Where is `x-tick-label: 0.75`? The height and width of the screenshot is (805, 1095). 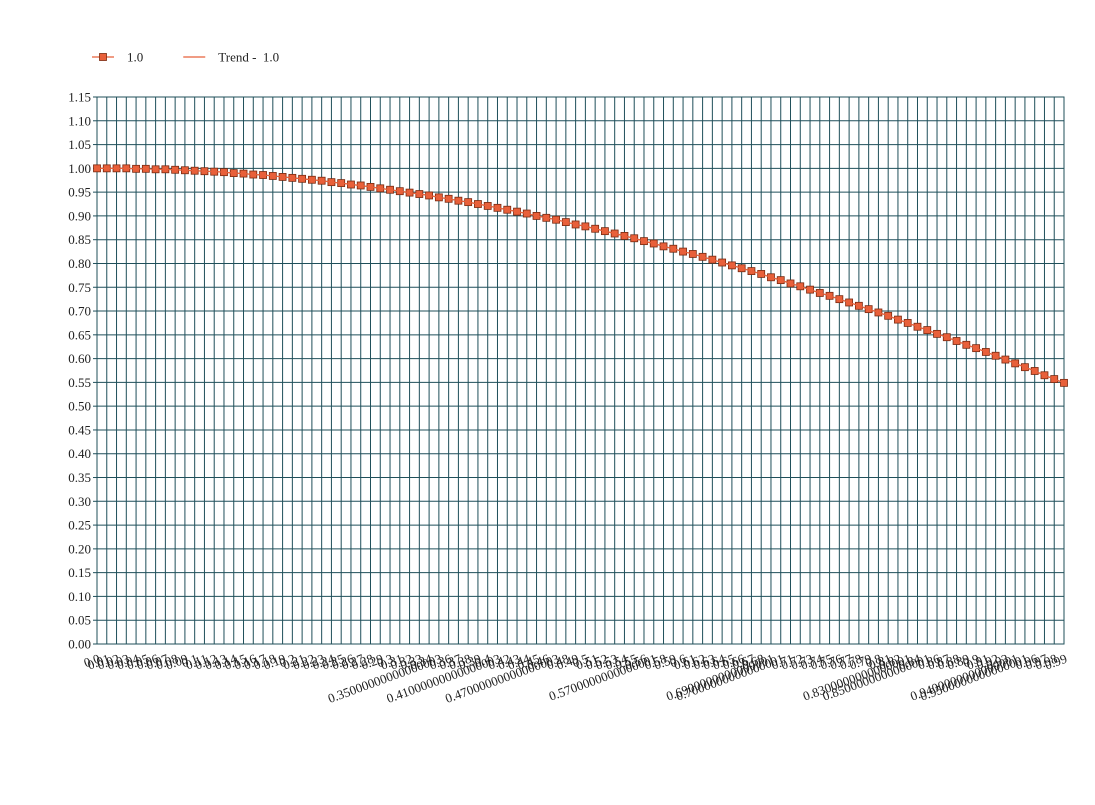
x-tick-label: 0.75 is located at coordinates (821, 662).